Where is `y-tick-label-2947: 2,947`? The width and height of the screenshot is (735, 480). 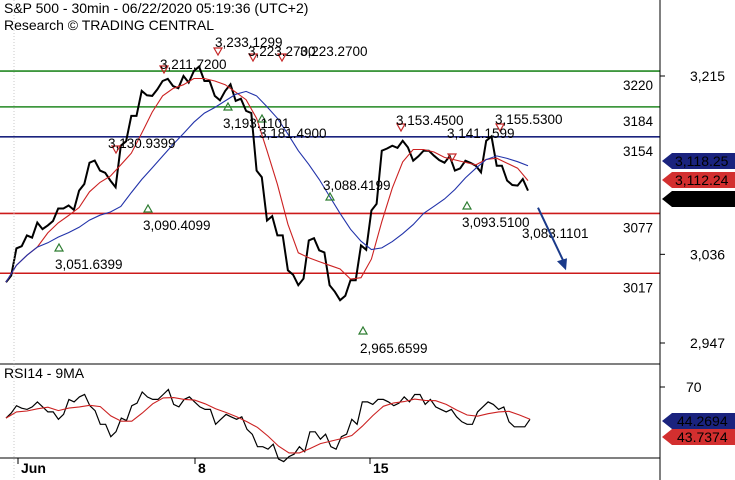 y-tick-label-2947: 2,947 is located at coordinates (707, 343).